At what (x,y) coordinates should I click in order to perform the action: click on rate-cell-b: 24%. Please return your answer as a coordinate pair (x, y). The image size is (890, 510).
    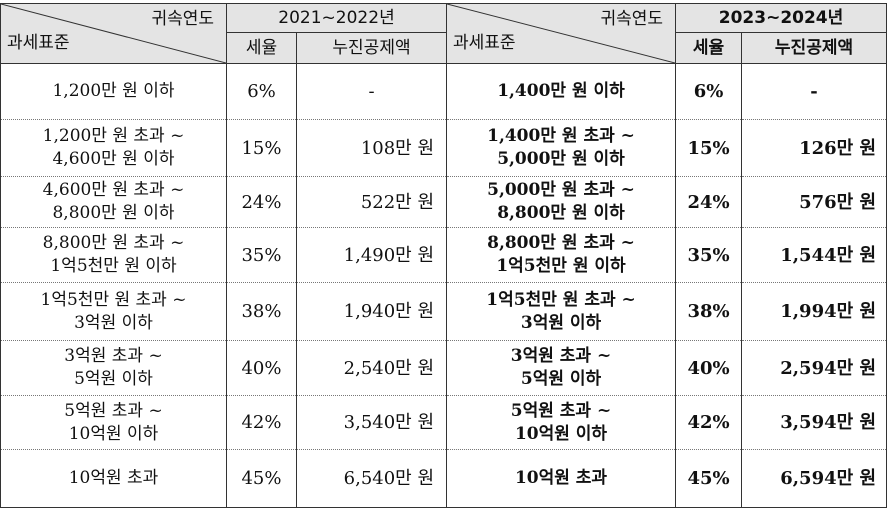
    Looking at the image, I should click on (709, 202).